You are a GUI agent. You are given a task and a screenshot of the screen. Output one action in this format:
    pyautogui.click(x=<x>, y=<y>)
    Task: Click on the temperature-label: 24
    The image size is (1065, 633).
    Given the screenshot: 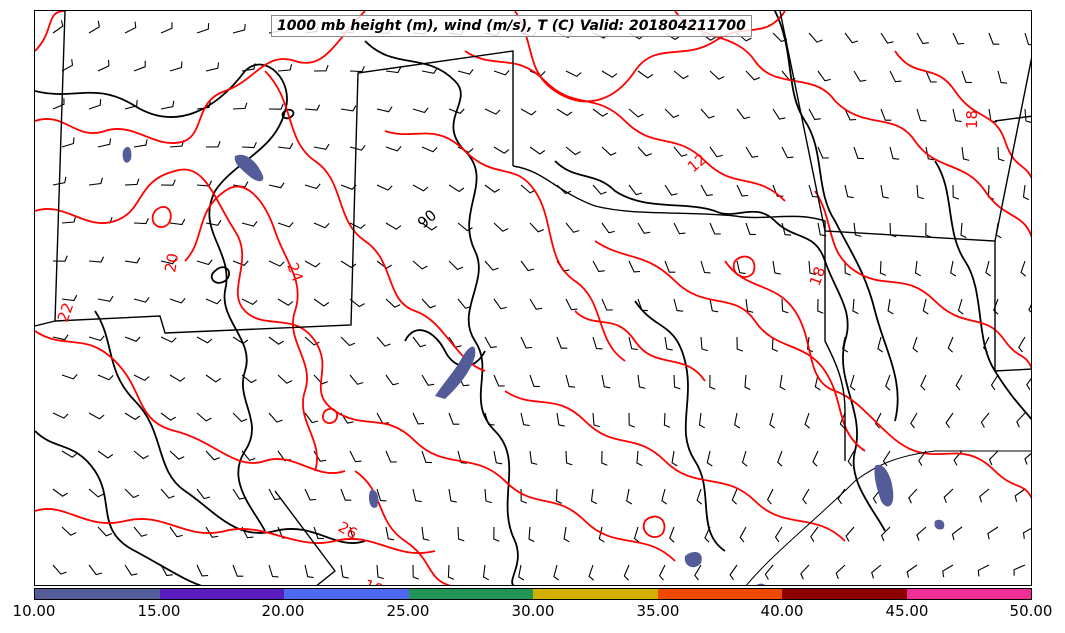 What is the action you would take?
    pyautogui.click(x=294, y=272)
    